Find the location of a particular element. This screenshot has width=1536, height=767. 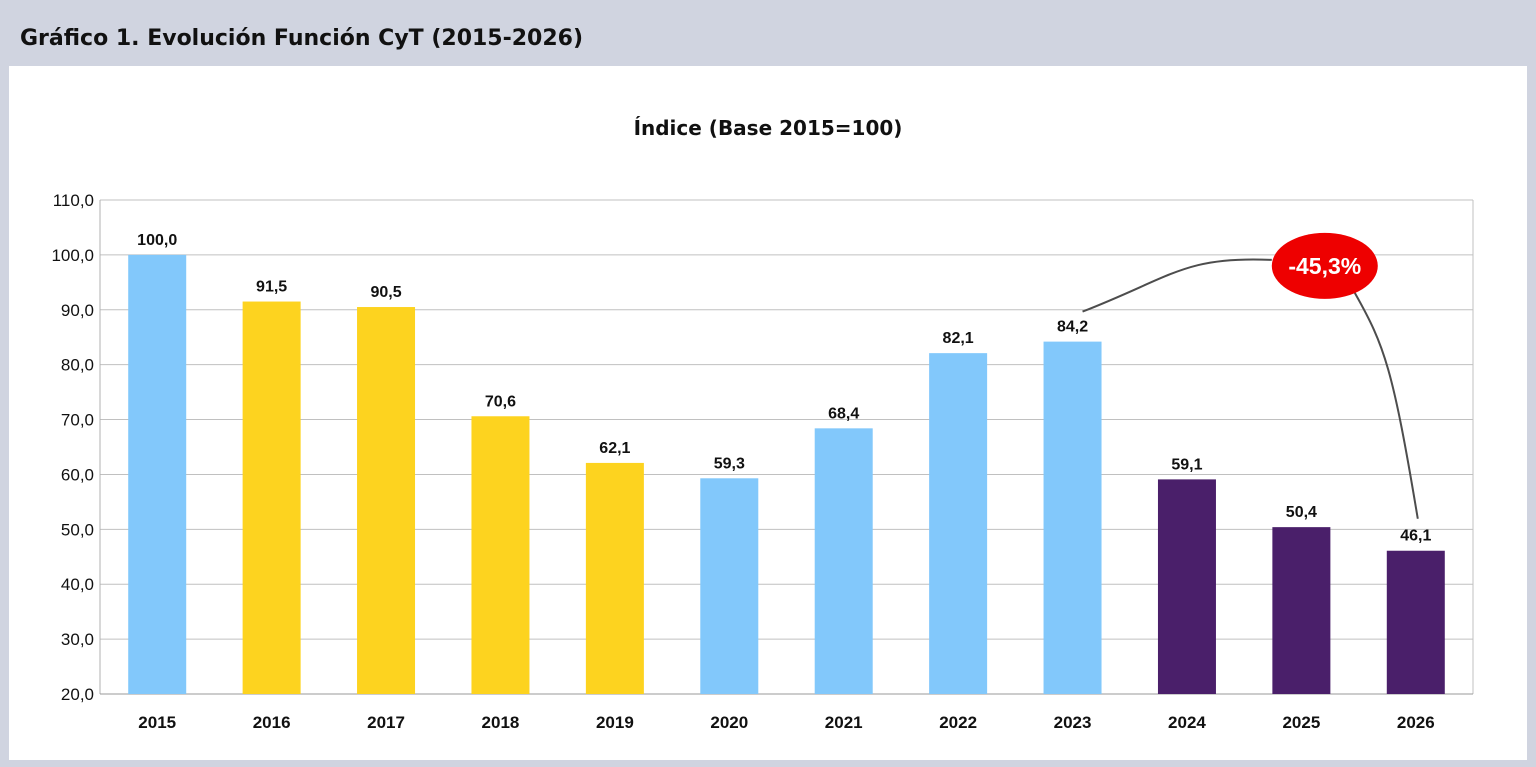

y-tick-label: 30,0 is located at coordinates (77, 639).